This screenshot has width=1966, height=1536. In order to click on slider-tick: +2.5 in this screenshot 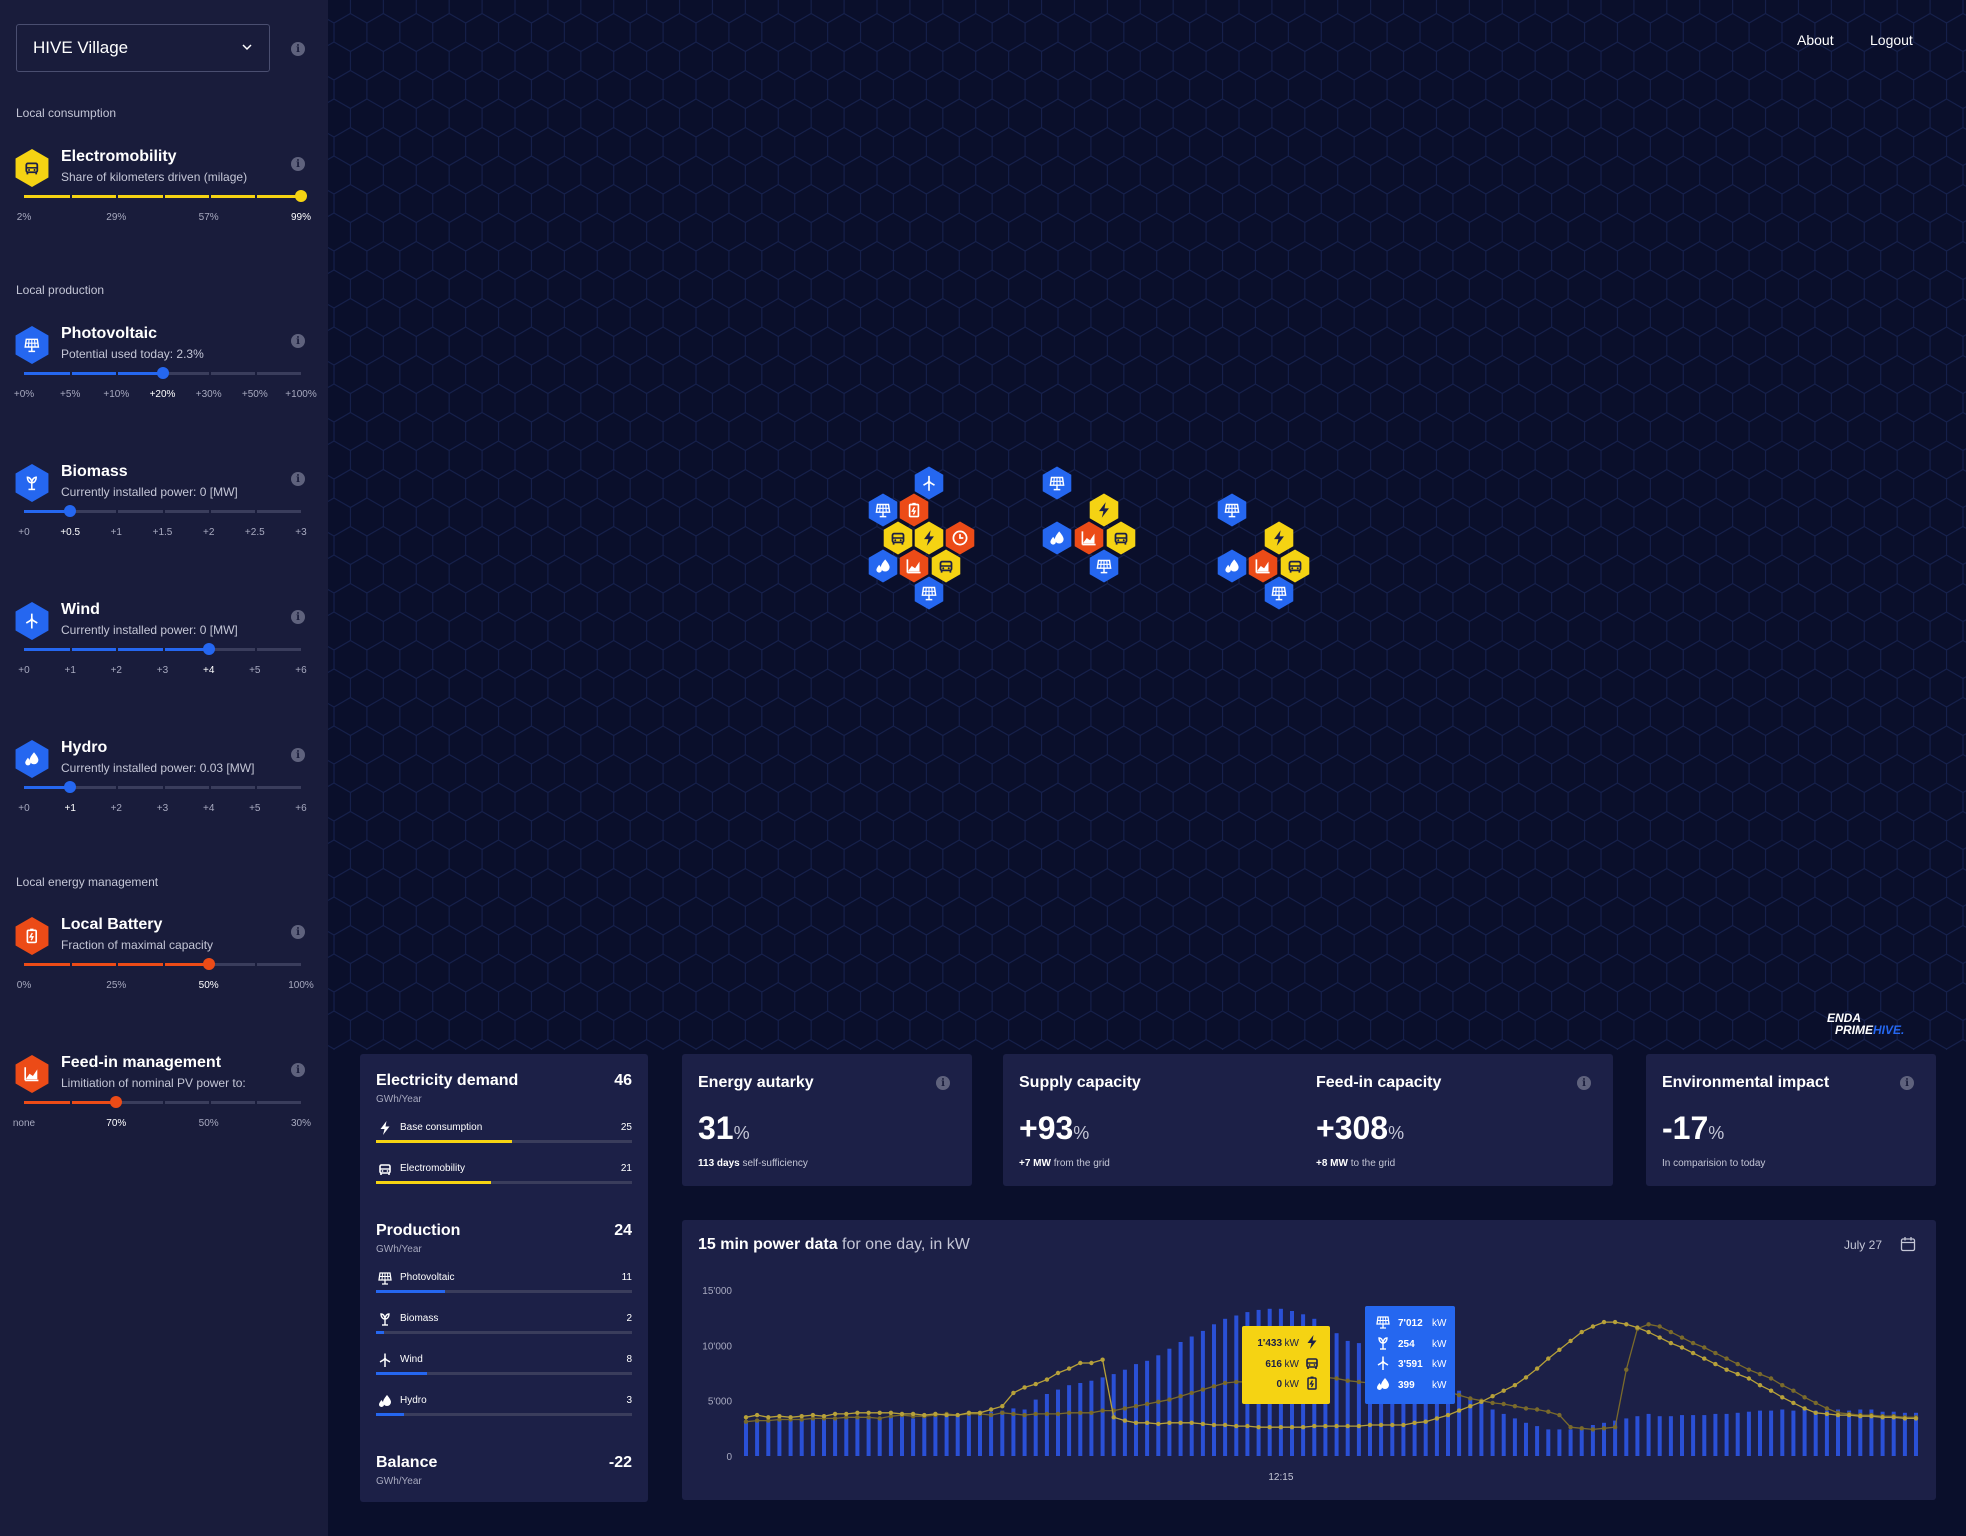, I will do `click(254, 532)`.